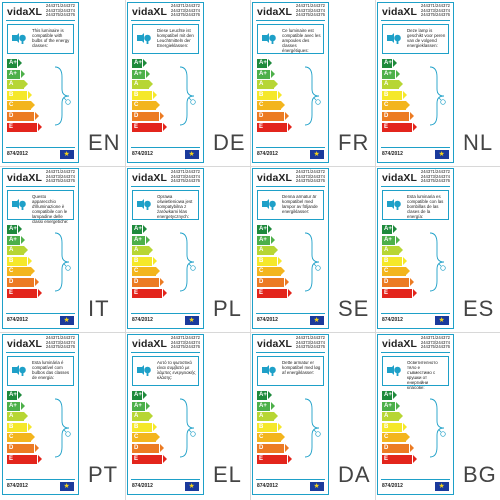  What do you see at coordinates (354, 474) in the screenshot?
I see `language-code: DA` at bounding box center [354, 474].